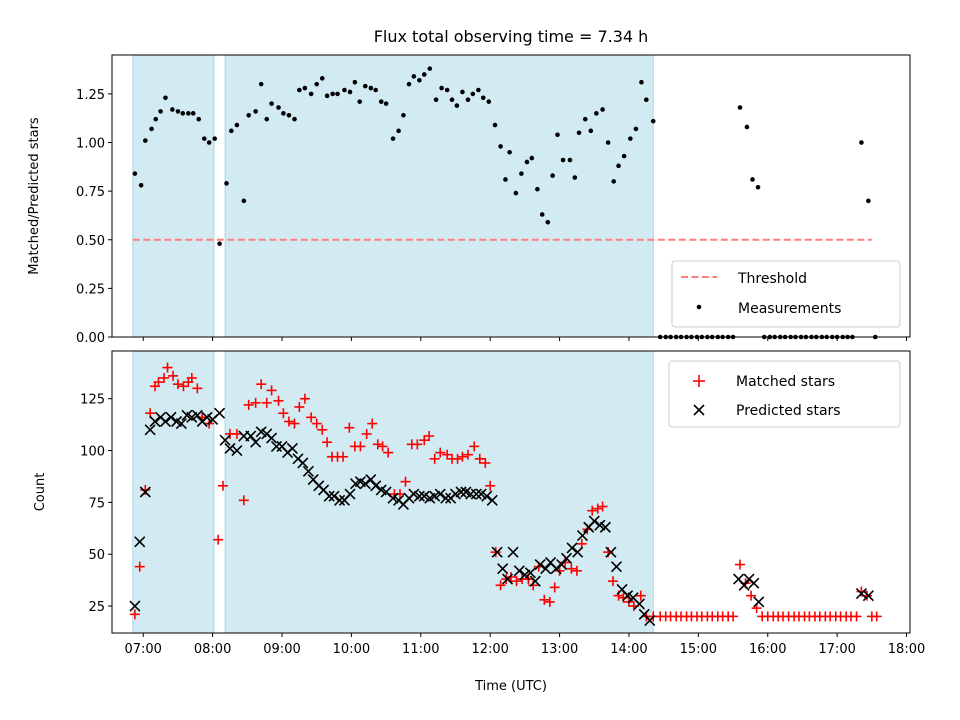 This screenshot has height=720, width=960. What do you see at coordinates (836, 649) in the screenshot?
I see `x-tick-label: 17:00` at bounding box center [836, 649].